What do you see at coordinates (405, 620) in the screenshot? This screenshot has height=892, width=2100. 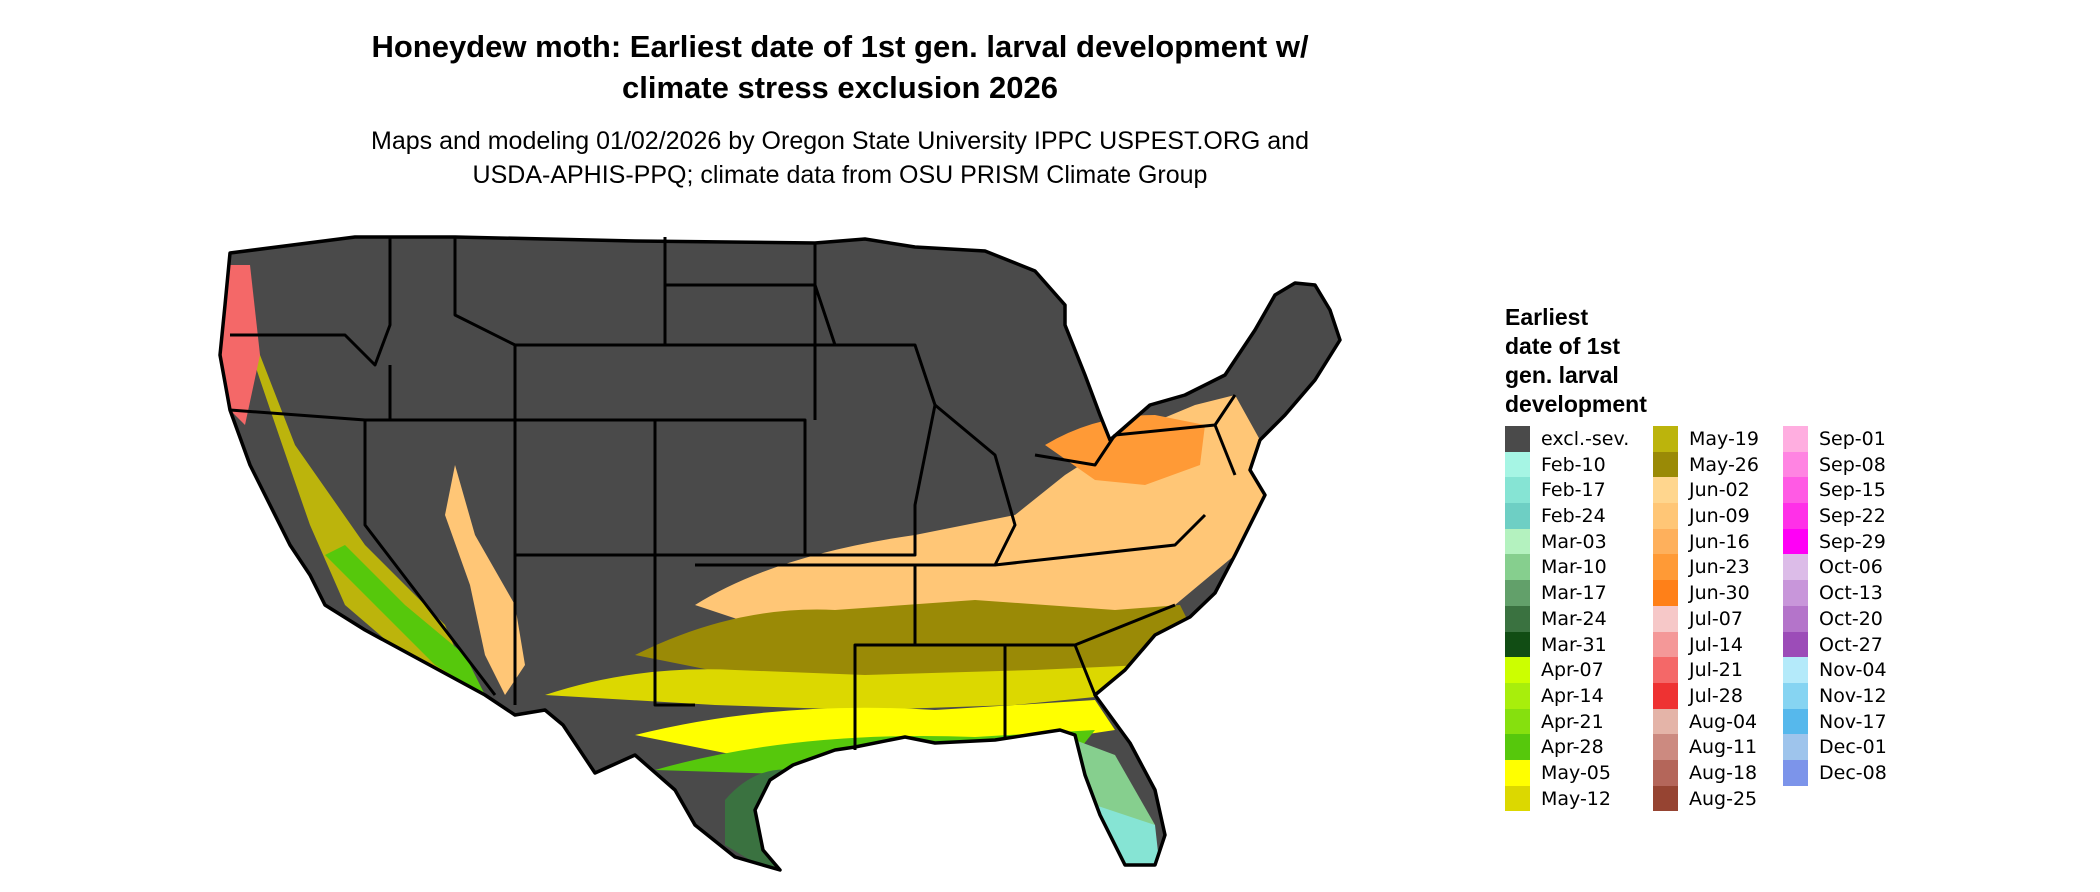 I see `zone-california-valley` at bounding box center [405, 620].